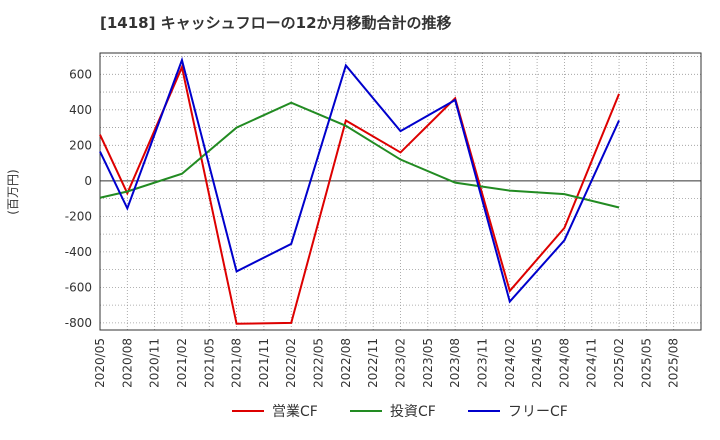  What do you see at coordinates (78, 216) in the screenshot?
I see `y-tick-label: -200` at bounding box center [78, 216].